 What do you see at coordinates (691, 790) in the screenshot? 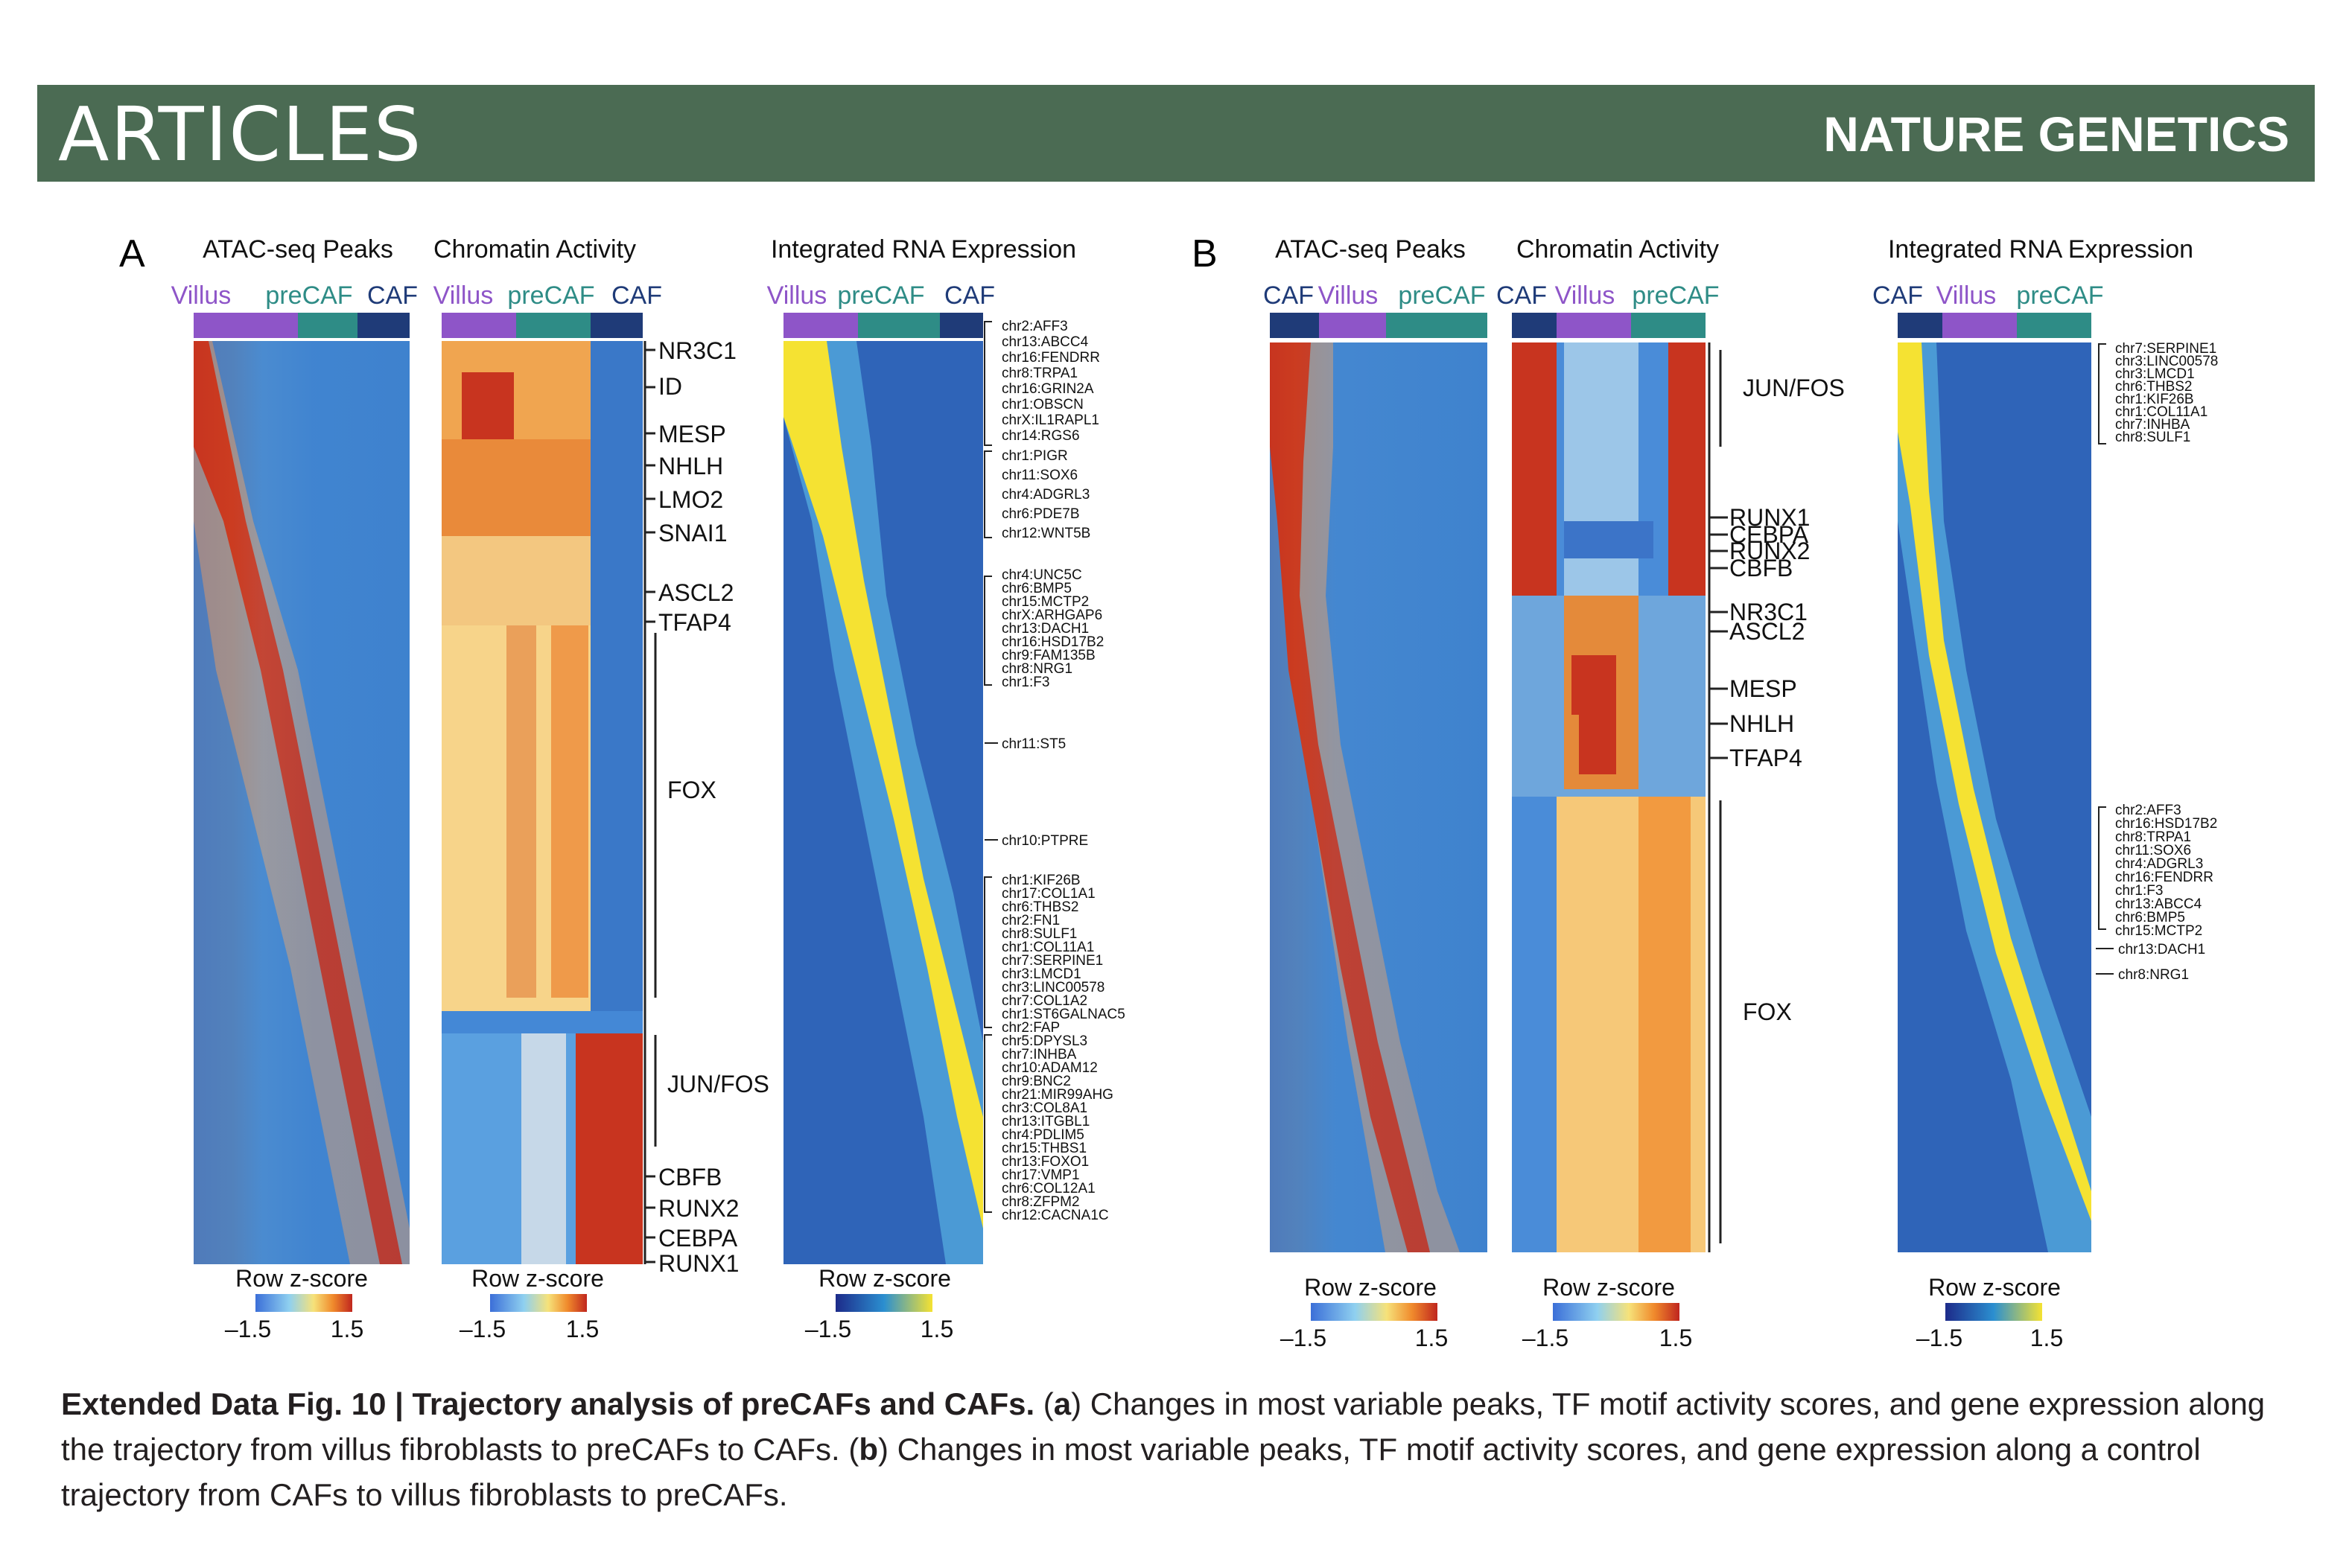
I see `a-tf-fox: FOX` at bounding box center [691, 790].